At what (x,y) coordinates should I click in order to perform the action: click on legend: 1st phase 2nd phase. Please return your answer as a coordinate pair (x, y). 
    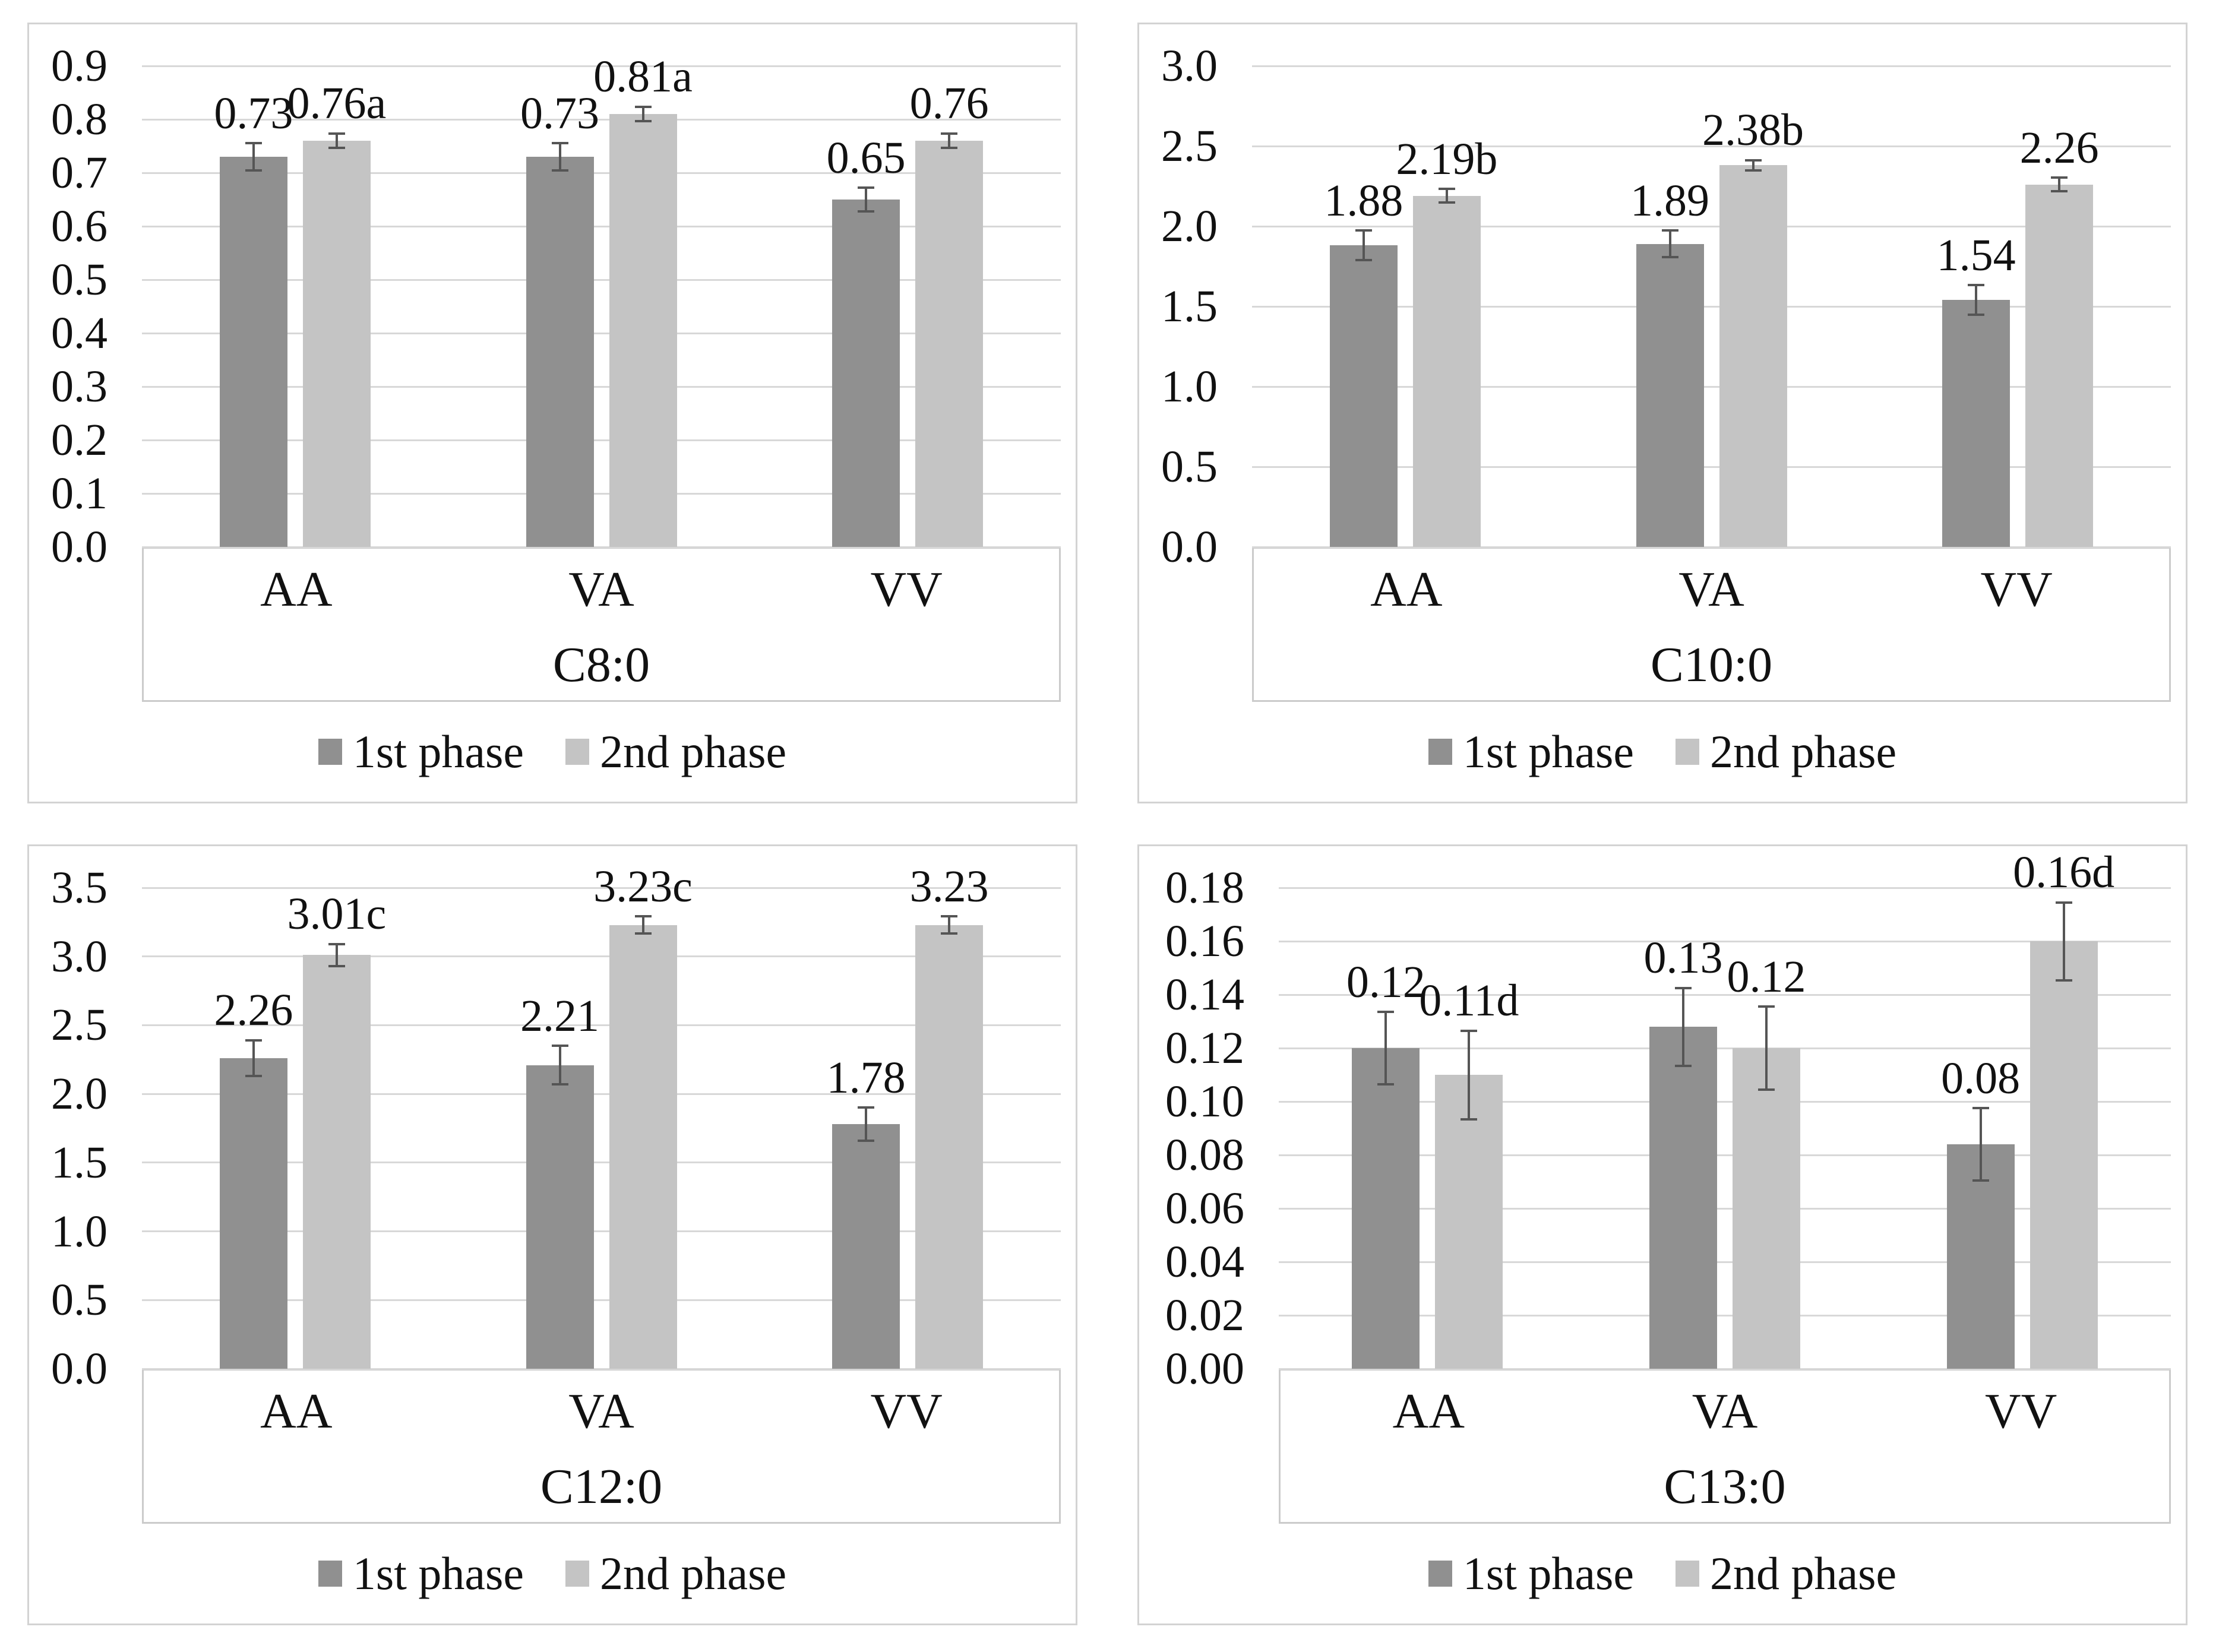
    Looking at the image, I should click on (1662, 752).